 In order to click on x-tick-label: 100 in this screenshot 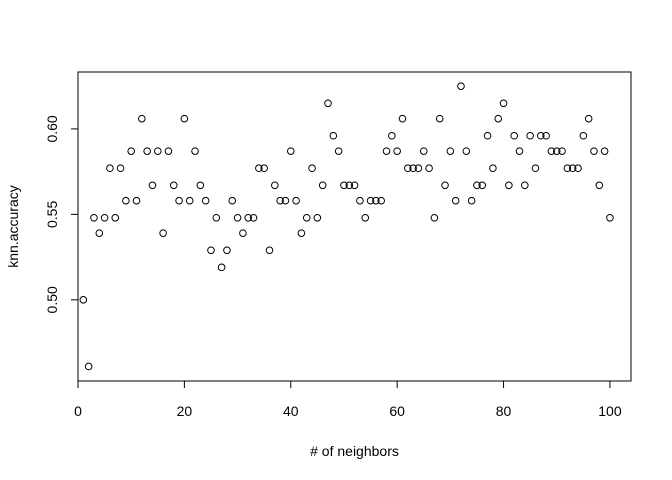, I will do `click(610, 411)`.